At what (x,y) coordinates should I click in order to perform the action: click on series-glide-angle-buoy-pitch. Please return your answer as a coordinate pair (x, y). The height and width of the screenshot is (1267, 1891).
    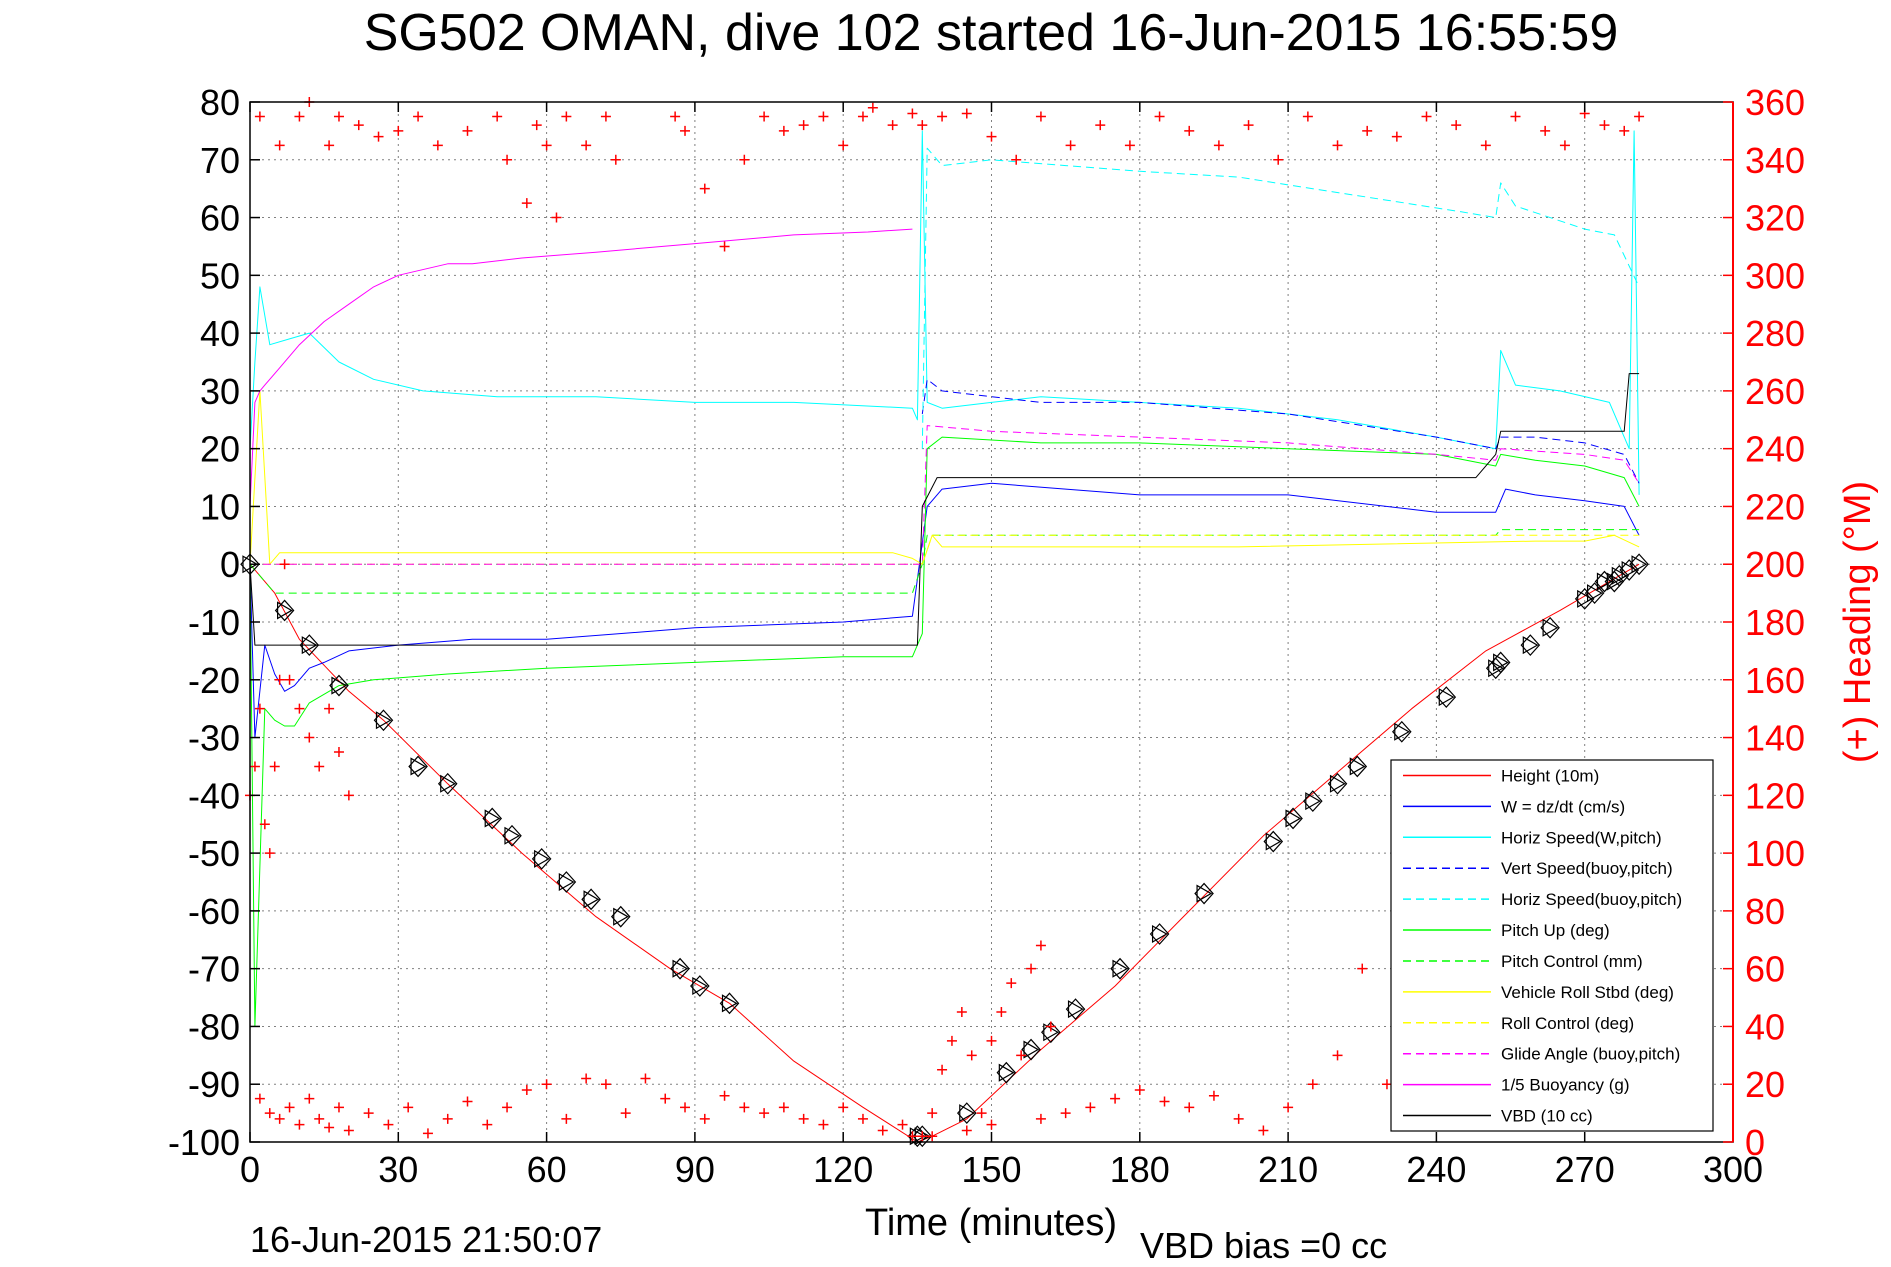
    Looking at the image, I should click on (945, 495).